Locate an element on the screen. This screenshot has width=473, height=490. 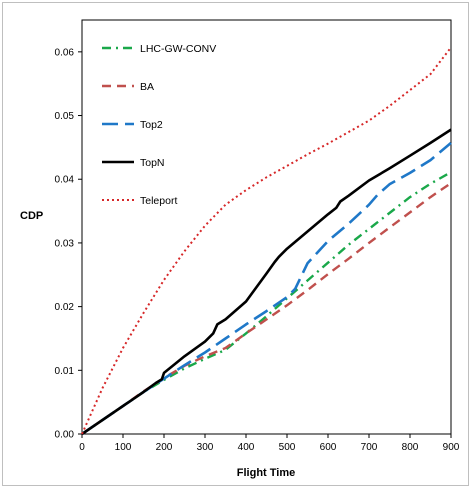
legend-label-lhc-gw-conv: LHC-GW-CONV is located at coordinates (178, 49).